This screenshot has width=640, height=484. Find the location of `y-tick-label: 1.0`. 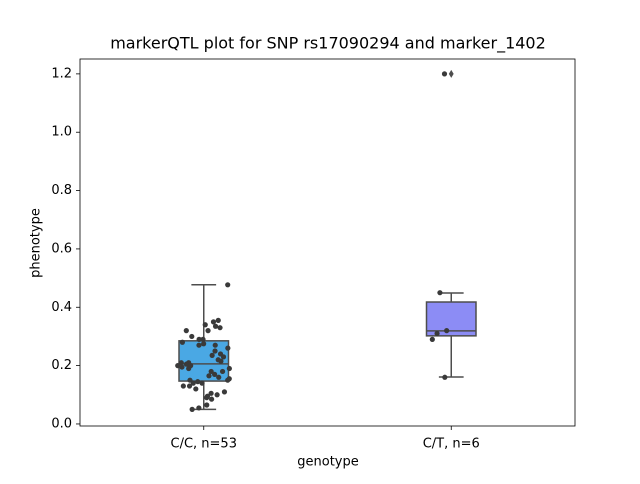

y-tick-label: 1.0 is located at coordinates (61, 132).